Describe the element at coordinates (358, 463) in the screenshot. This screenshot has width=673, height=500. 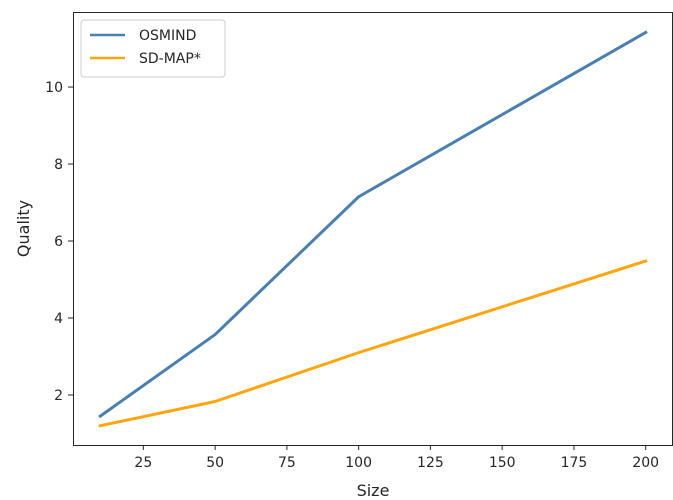
I see `x-tick-label: 100` at that location.